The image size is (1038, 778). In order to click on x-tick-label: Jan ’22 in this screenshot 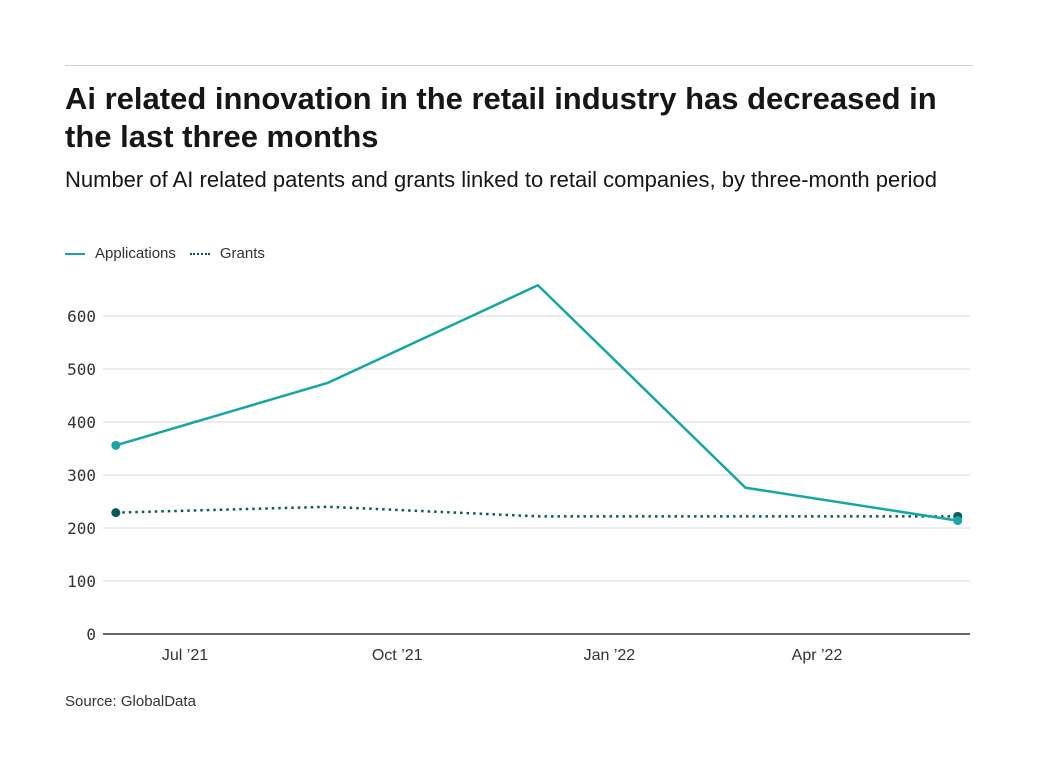, I will do `click(610, 655)`.